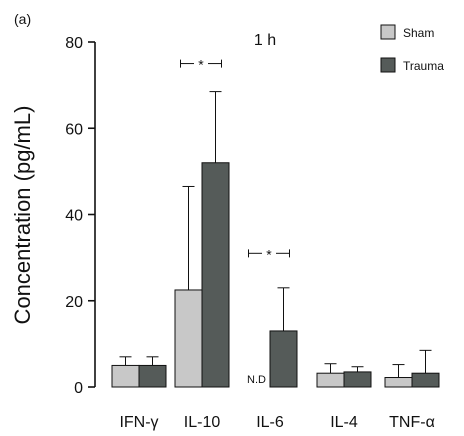 This screenshot has width=464, height=436. What do you see at coordinates (344, 422) in the screenshot?
I see `x-tick-label: IL-4` at bounding box center [344, 422].